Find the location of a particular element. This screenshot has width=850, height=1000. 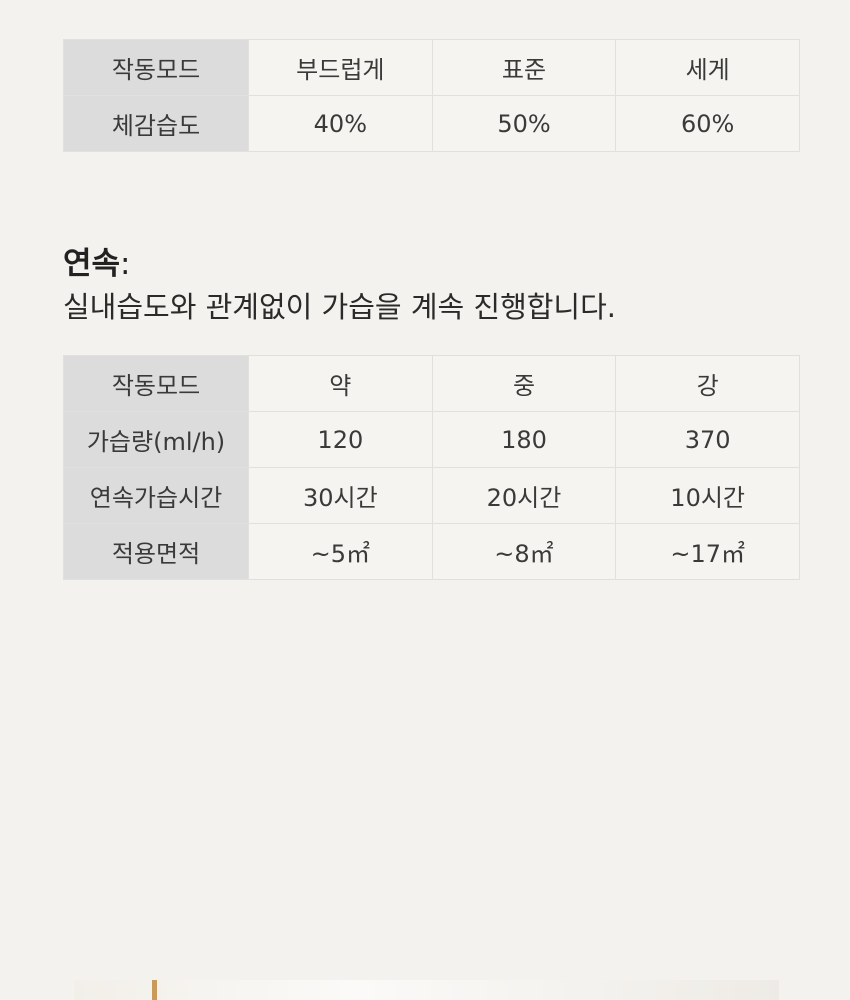

table-cell: 강 is located at coordinates (707, 383).